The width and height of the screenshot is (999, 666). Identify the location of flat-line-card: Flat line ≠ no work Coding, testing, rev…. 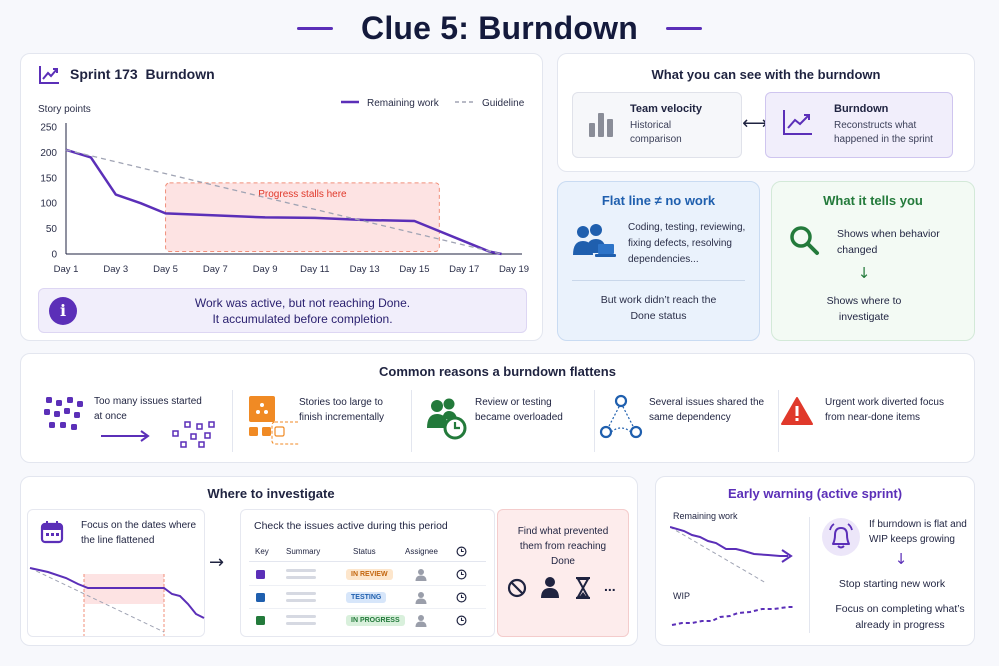
(658, 261).